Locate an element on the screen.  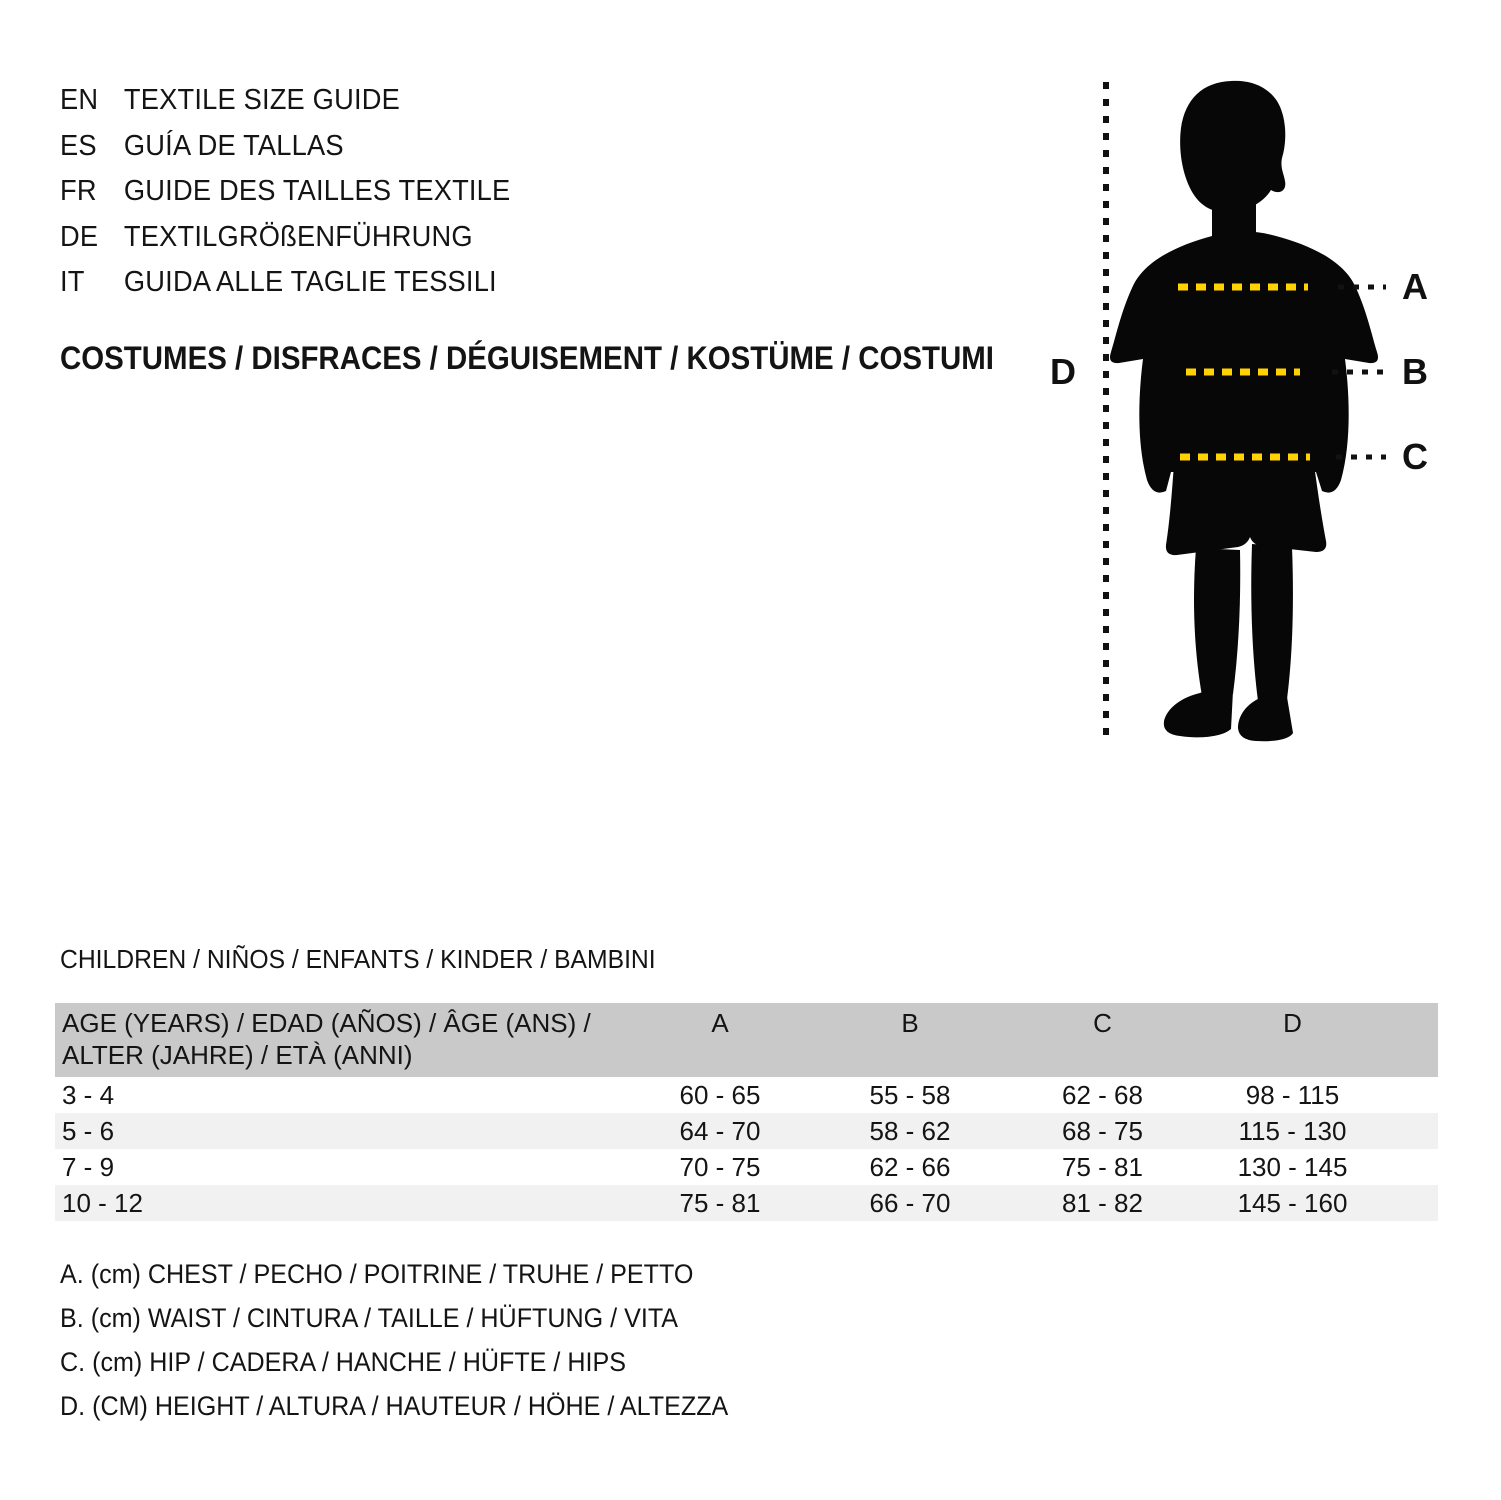
waist-cell: 58 - 62 is located at coordinates (910, 1130).